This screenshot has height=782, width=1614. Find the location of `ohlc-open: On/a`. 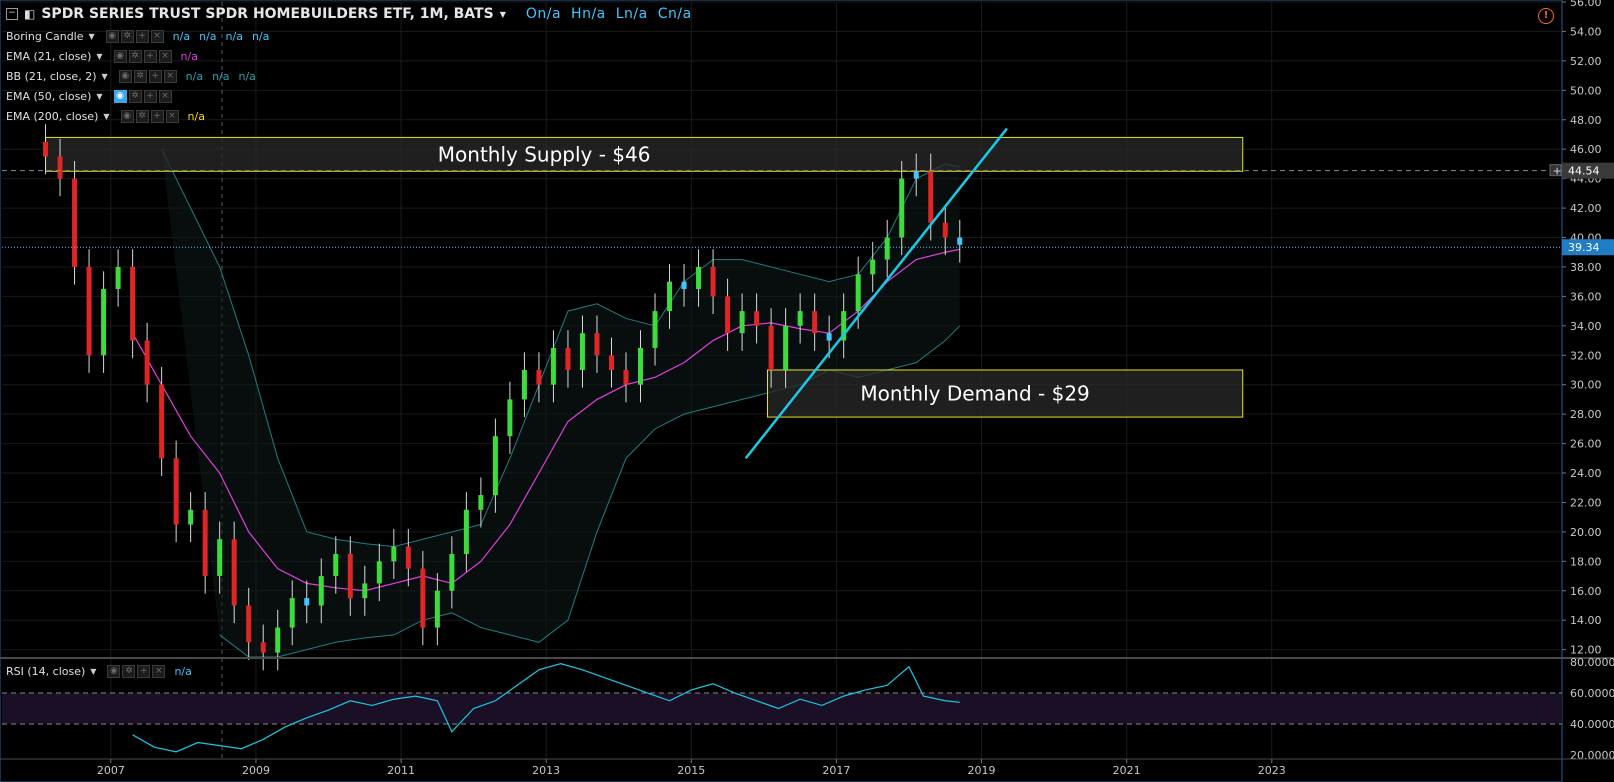

ohlc-open: On/a is located at coordinates (543, 14).